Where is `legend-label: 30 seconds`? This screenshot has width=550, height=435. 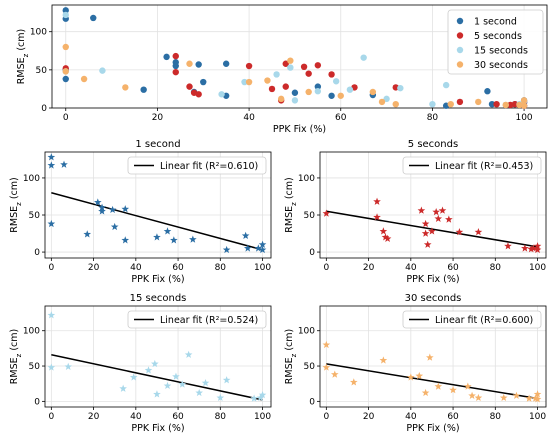 legend-label: 30 seconds is located at coordinates (501, 65).